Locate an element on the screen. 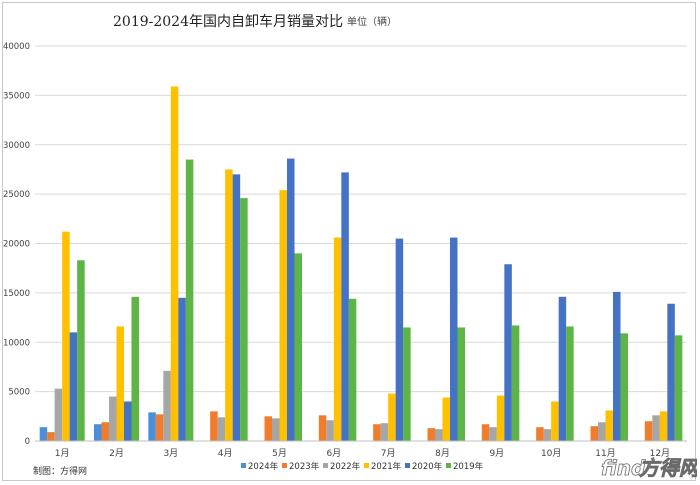  y-tick-label: 20000 is located at coordinates (16, 245).